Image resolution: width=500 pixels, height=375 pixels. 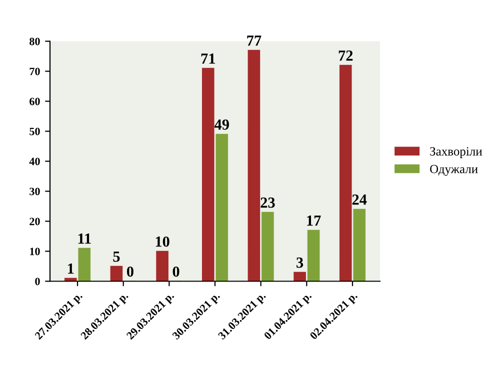 What do you see at coordinates (35, 222) in the screenshot?
I see `y-tick-label: 20` at bounding box center [35, 222].